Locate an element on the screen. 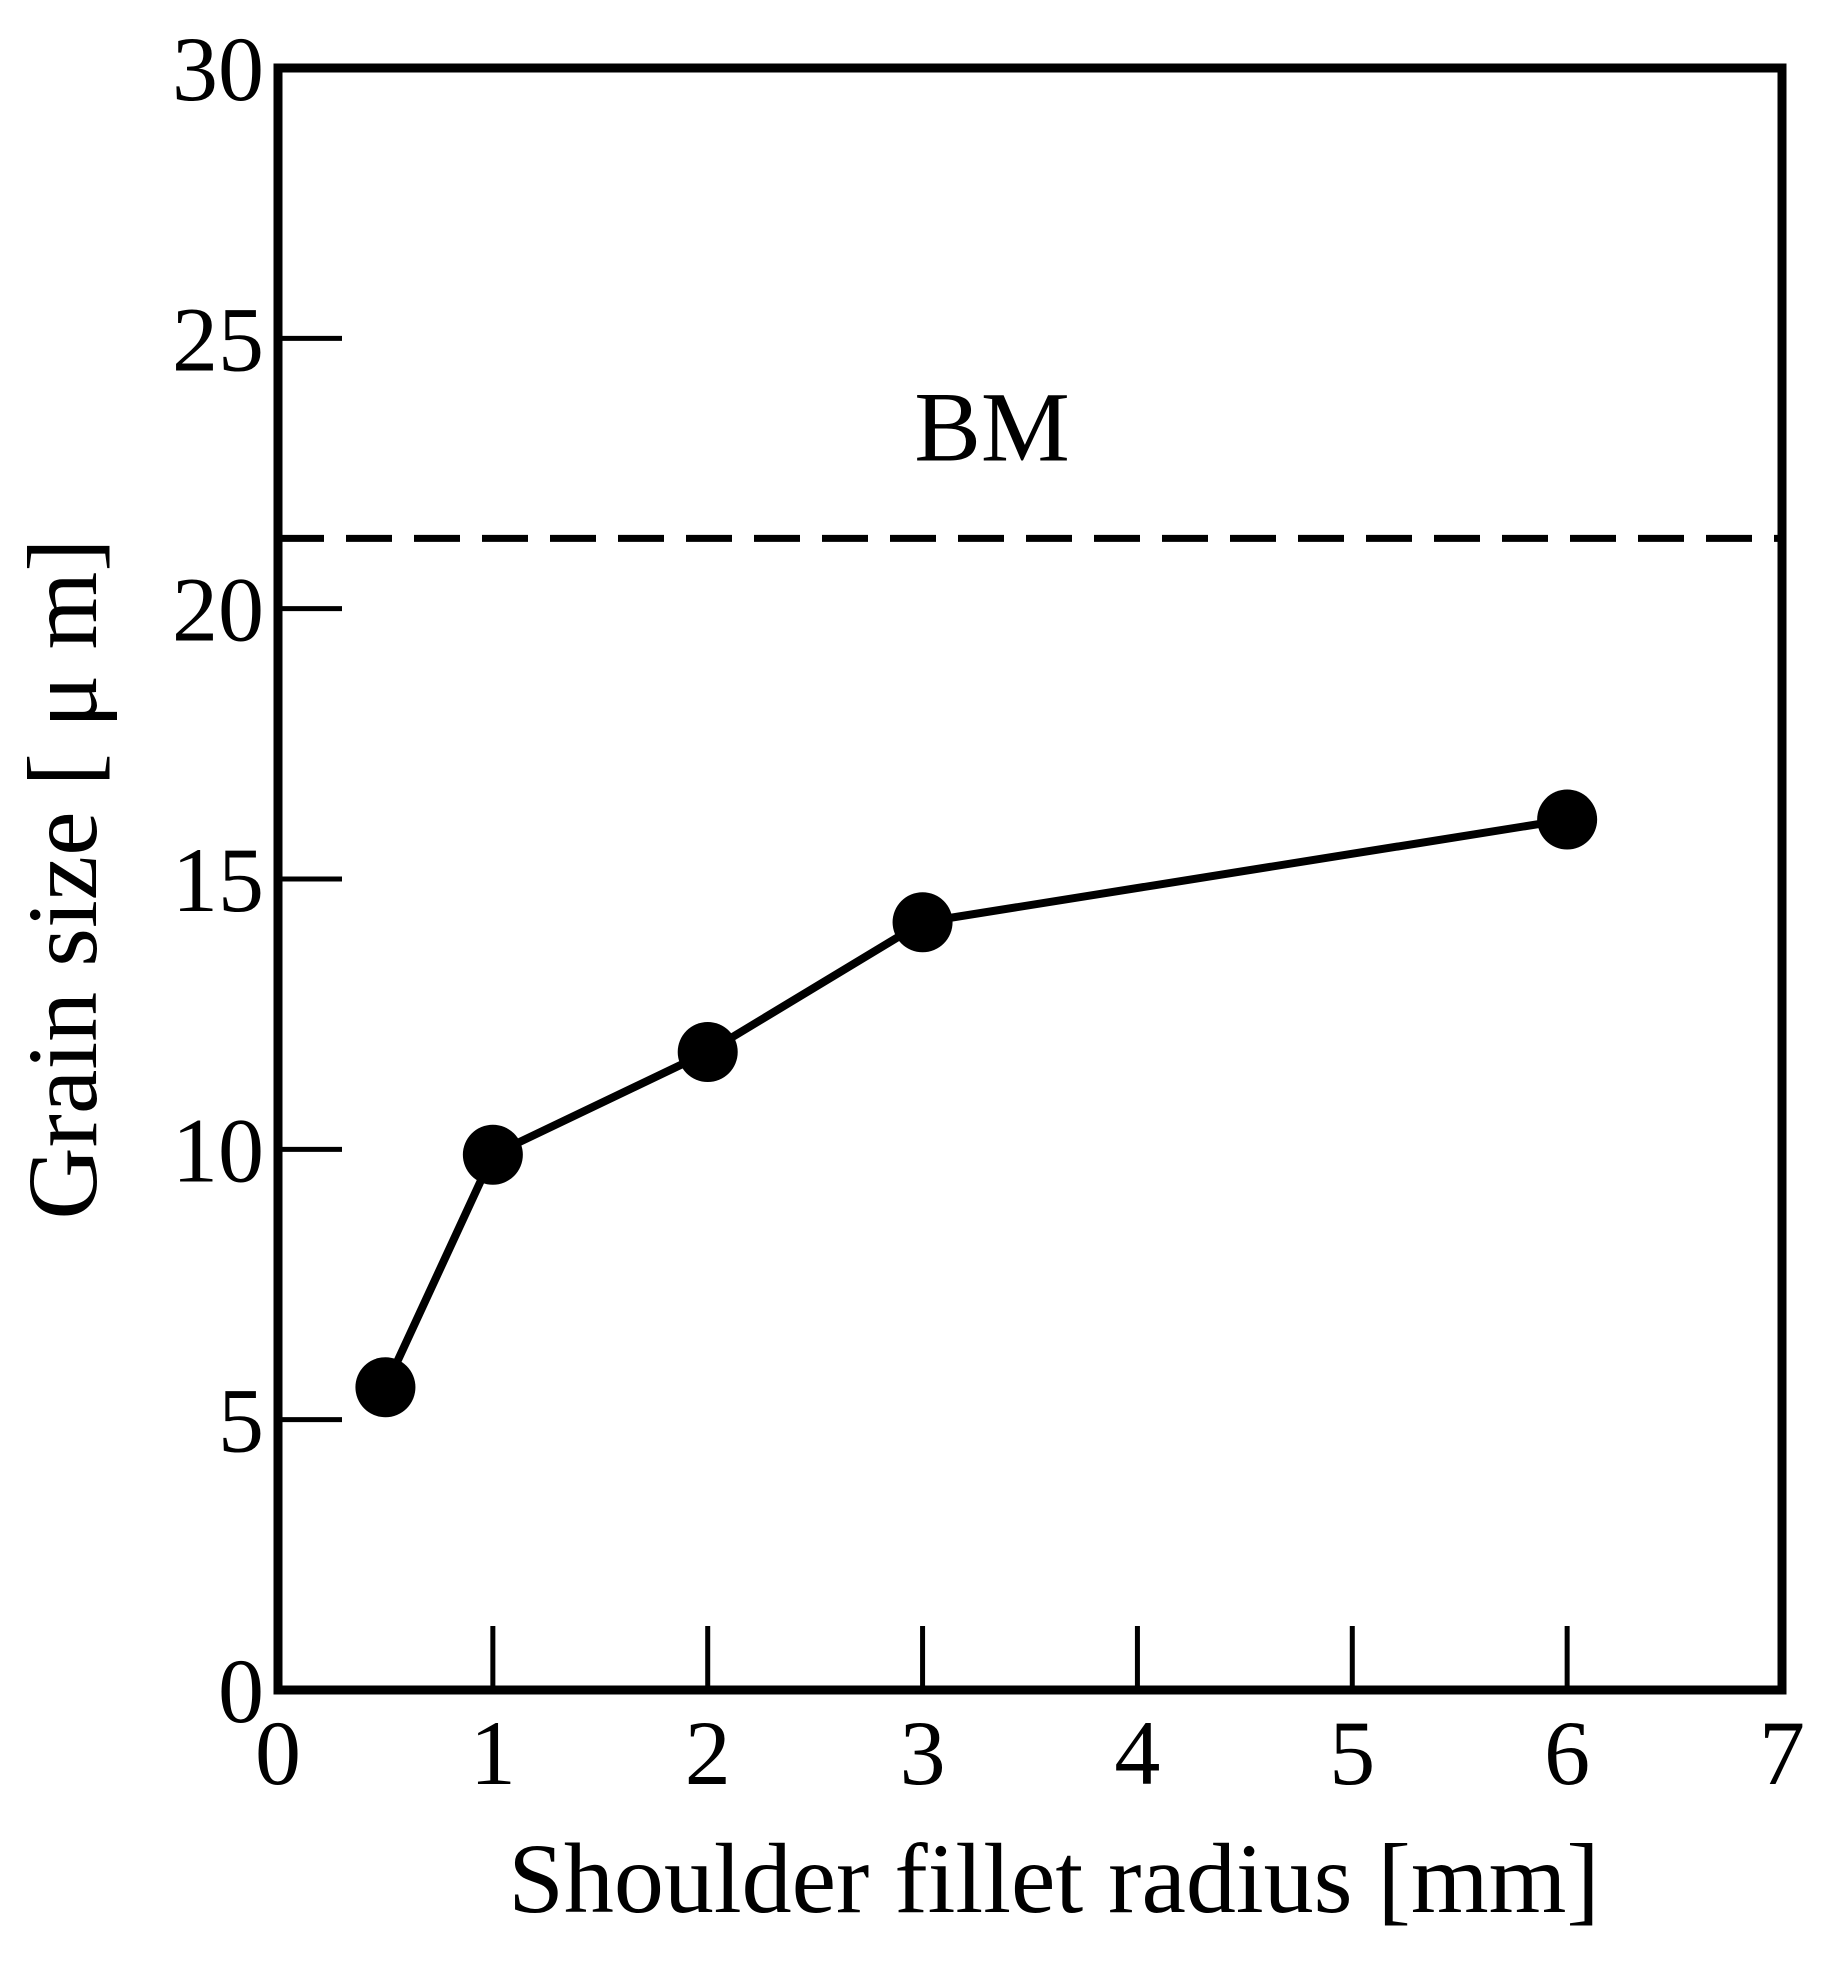  x-axis-title: Shoulder fillet radius [mm] is located at coordinates (1053, 1878).